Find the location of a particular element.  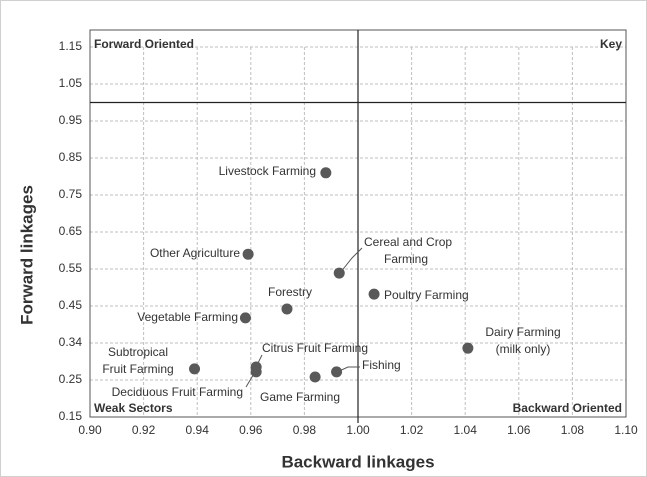

x-tick-label: 0.98 is located at coordinates (305, 430).